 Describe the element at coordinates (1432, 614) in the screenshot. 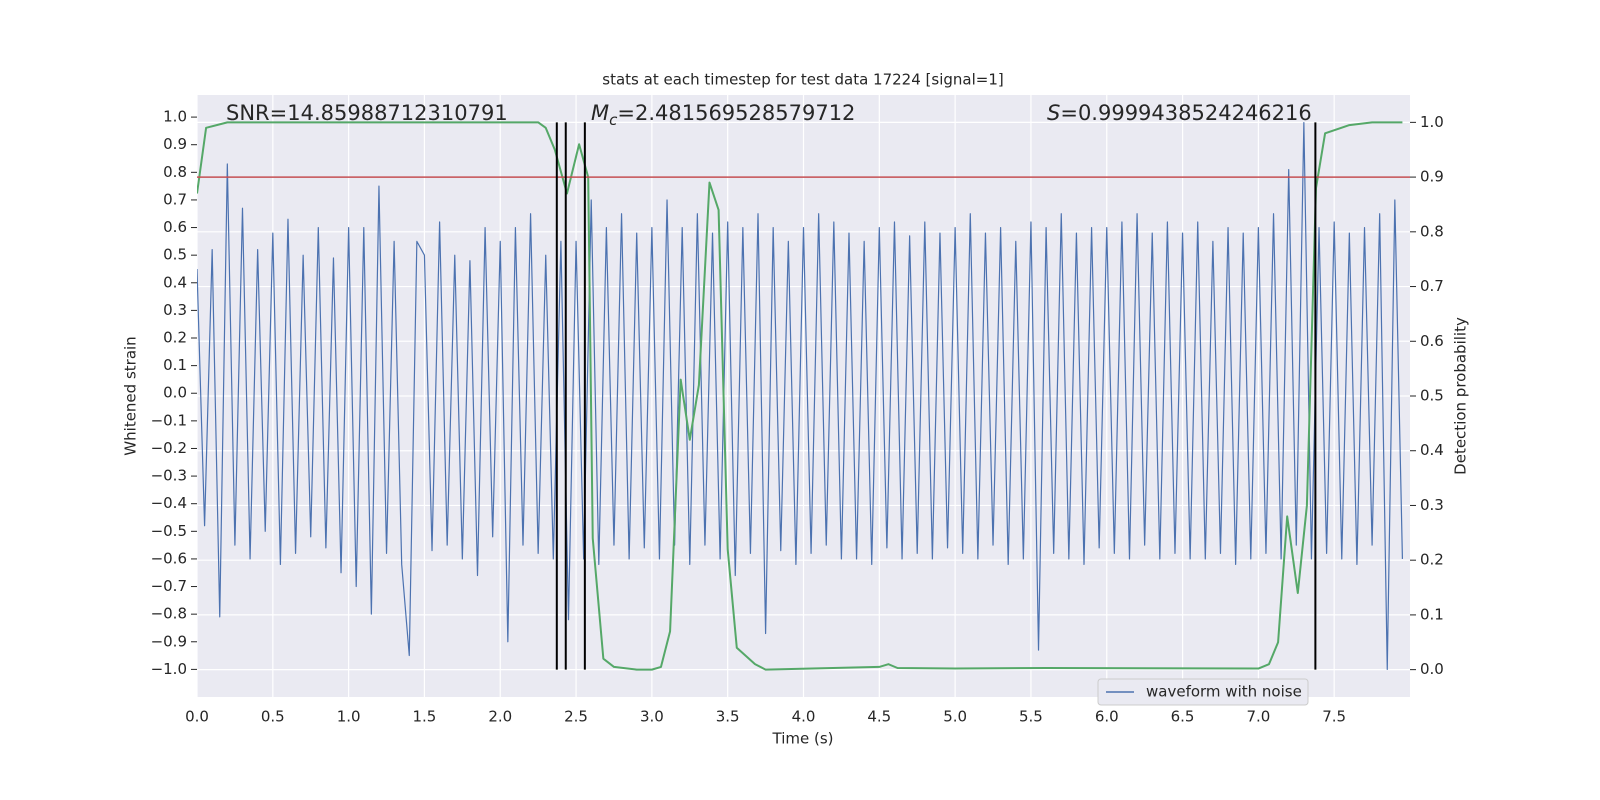

I see `y2-tick-label: 0.1` at that location.